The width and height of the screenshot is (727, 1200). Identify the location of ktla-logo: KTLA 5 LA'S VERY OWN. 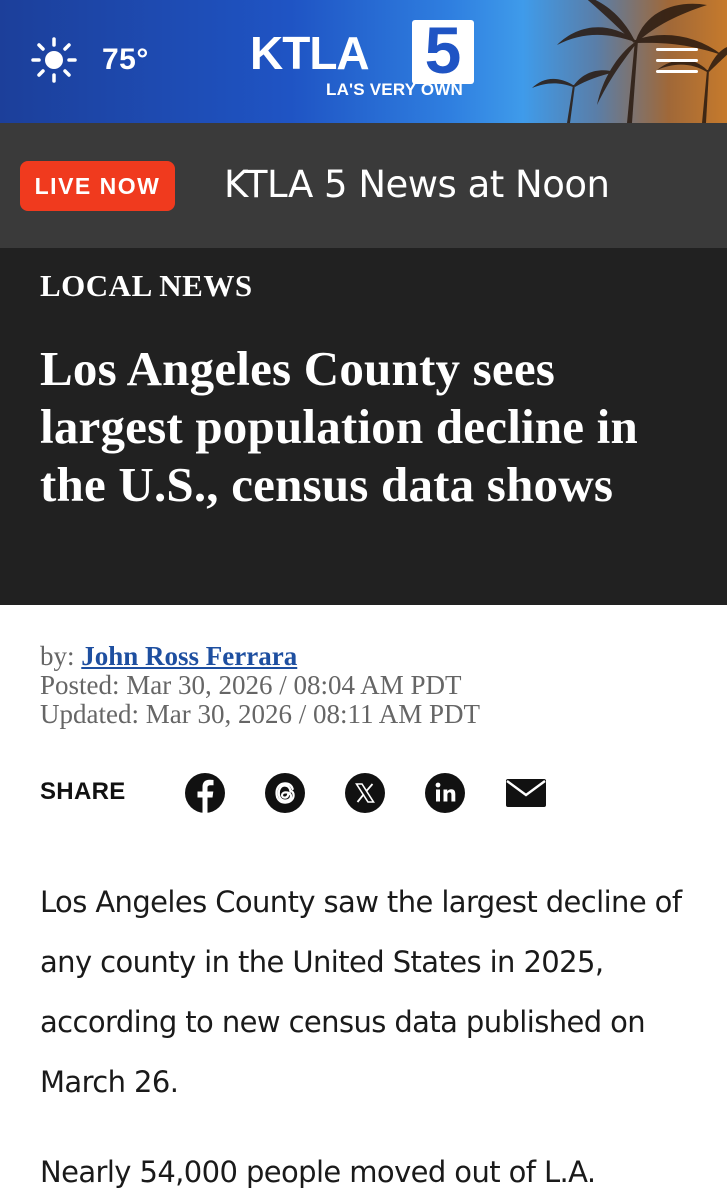
(365, 59).